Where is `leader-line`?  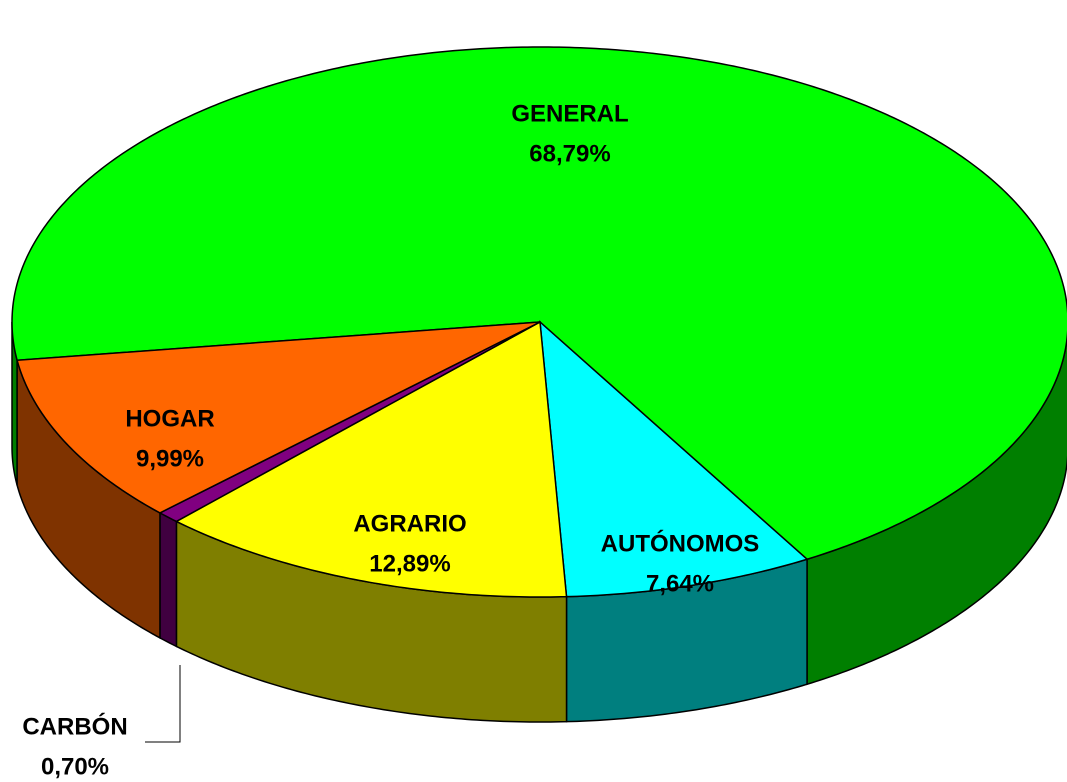 leader-line is located at coordinates (163, 704).